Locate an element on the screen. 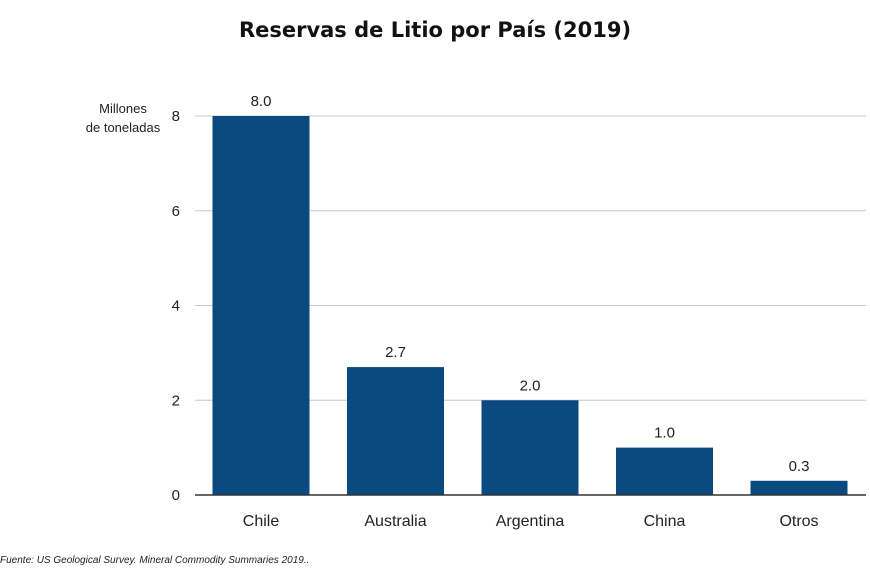 This screenshot has width=870, height=580. y-tick-label-2: 2 is located at coordinates (176, 400).